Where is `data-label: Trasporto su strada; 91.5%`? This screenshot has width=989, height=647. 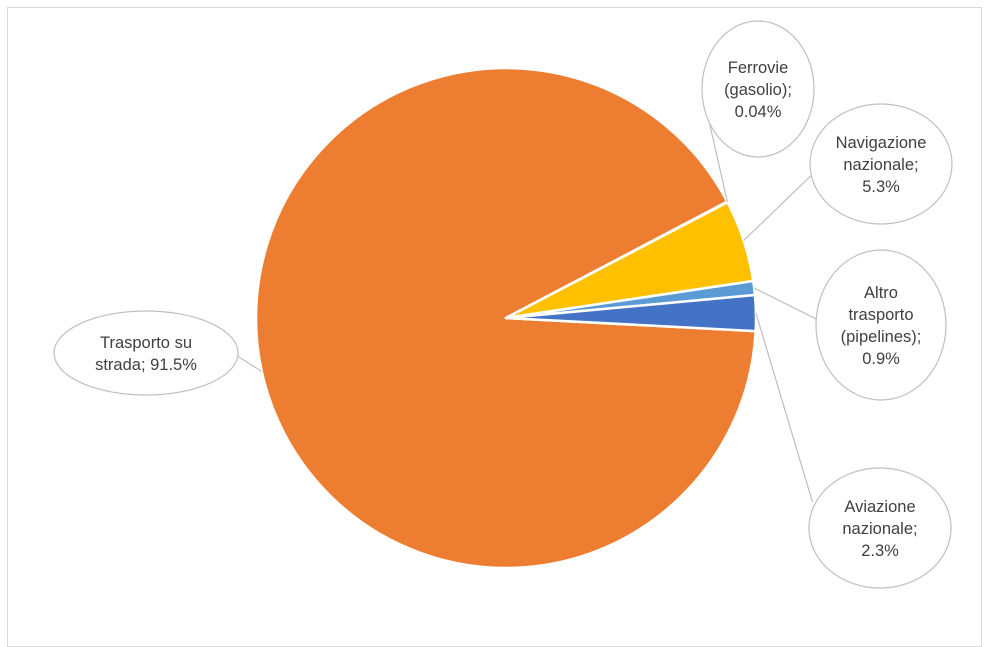
data-label: Trasporto su strada; 91.5% is located at coordinates (146, 354).